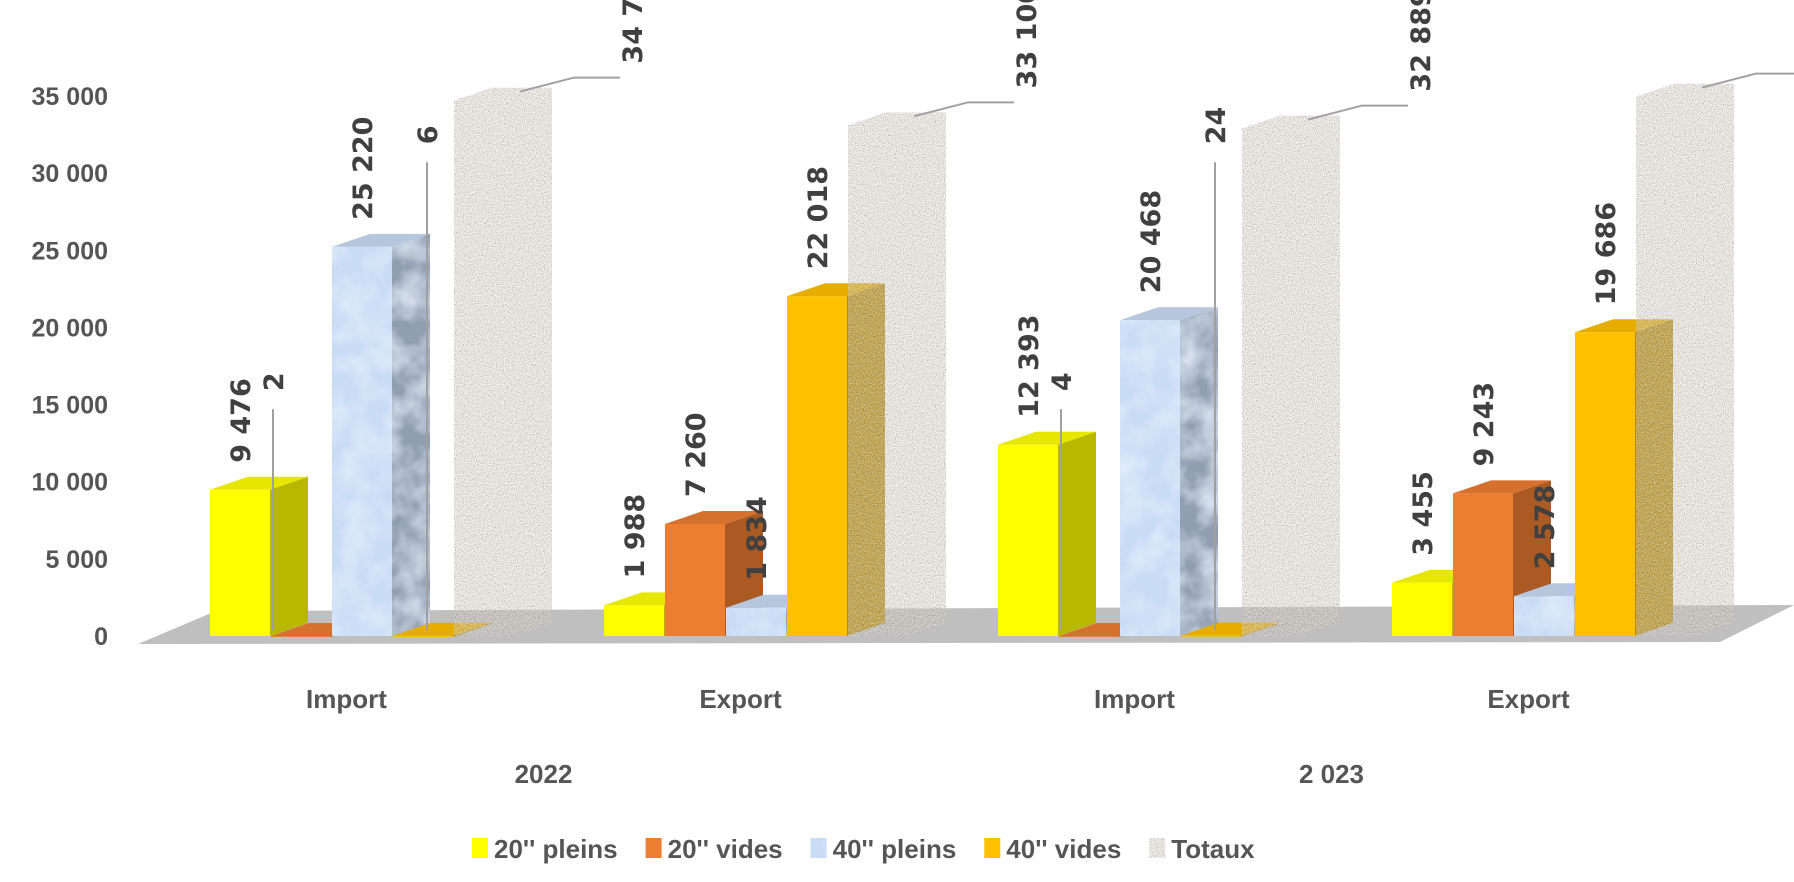 Image resolution: width=1794 pixels, height=882 pixels. I want to click on legend-label: 40'' vides, so click(1063, 849).